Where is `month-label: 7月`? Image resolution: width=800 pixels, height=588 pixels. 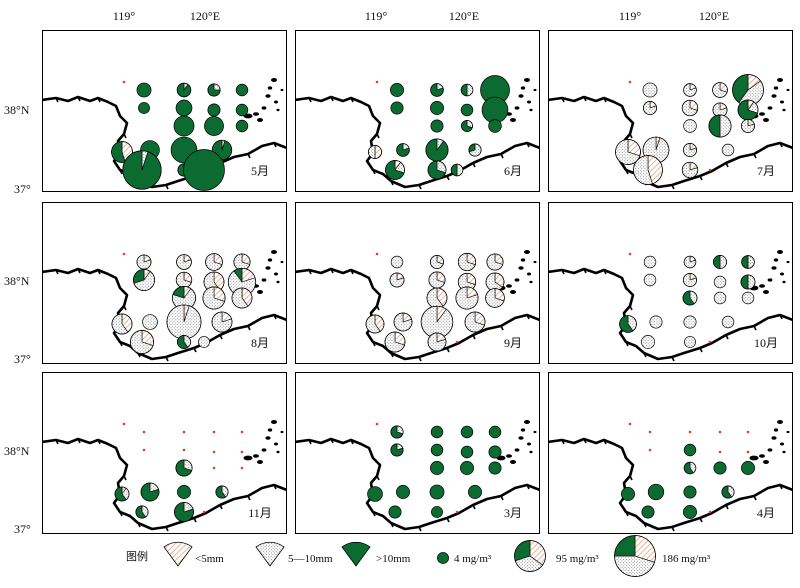 month-label: 7月 is located at coordinates (766, 171).